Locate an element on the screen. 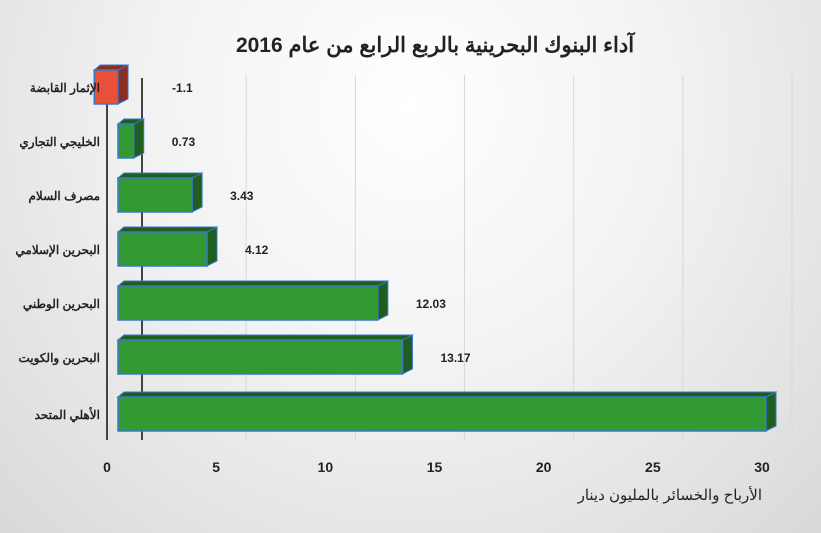 Image resolution: width=821 pixels, height=533 pixels. x-axis-label: الأرباح والخسائر بالمليون دينار is located at coordinates (669, 495).